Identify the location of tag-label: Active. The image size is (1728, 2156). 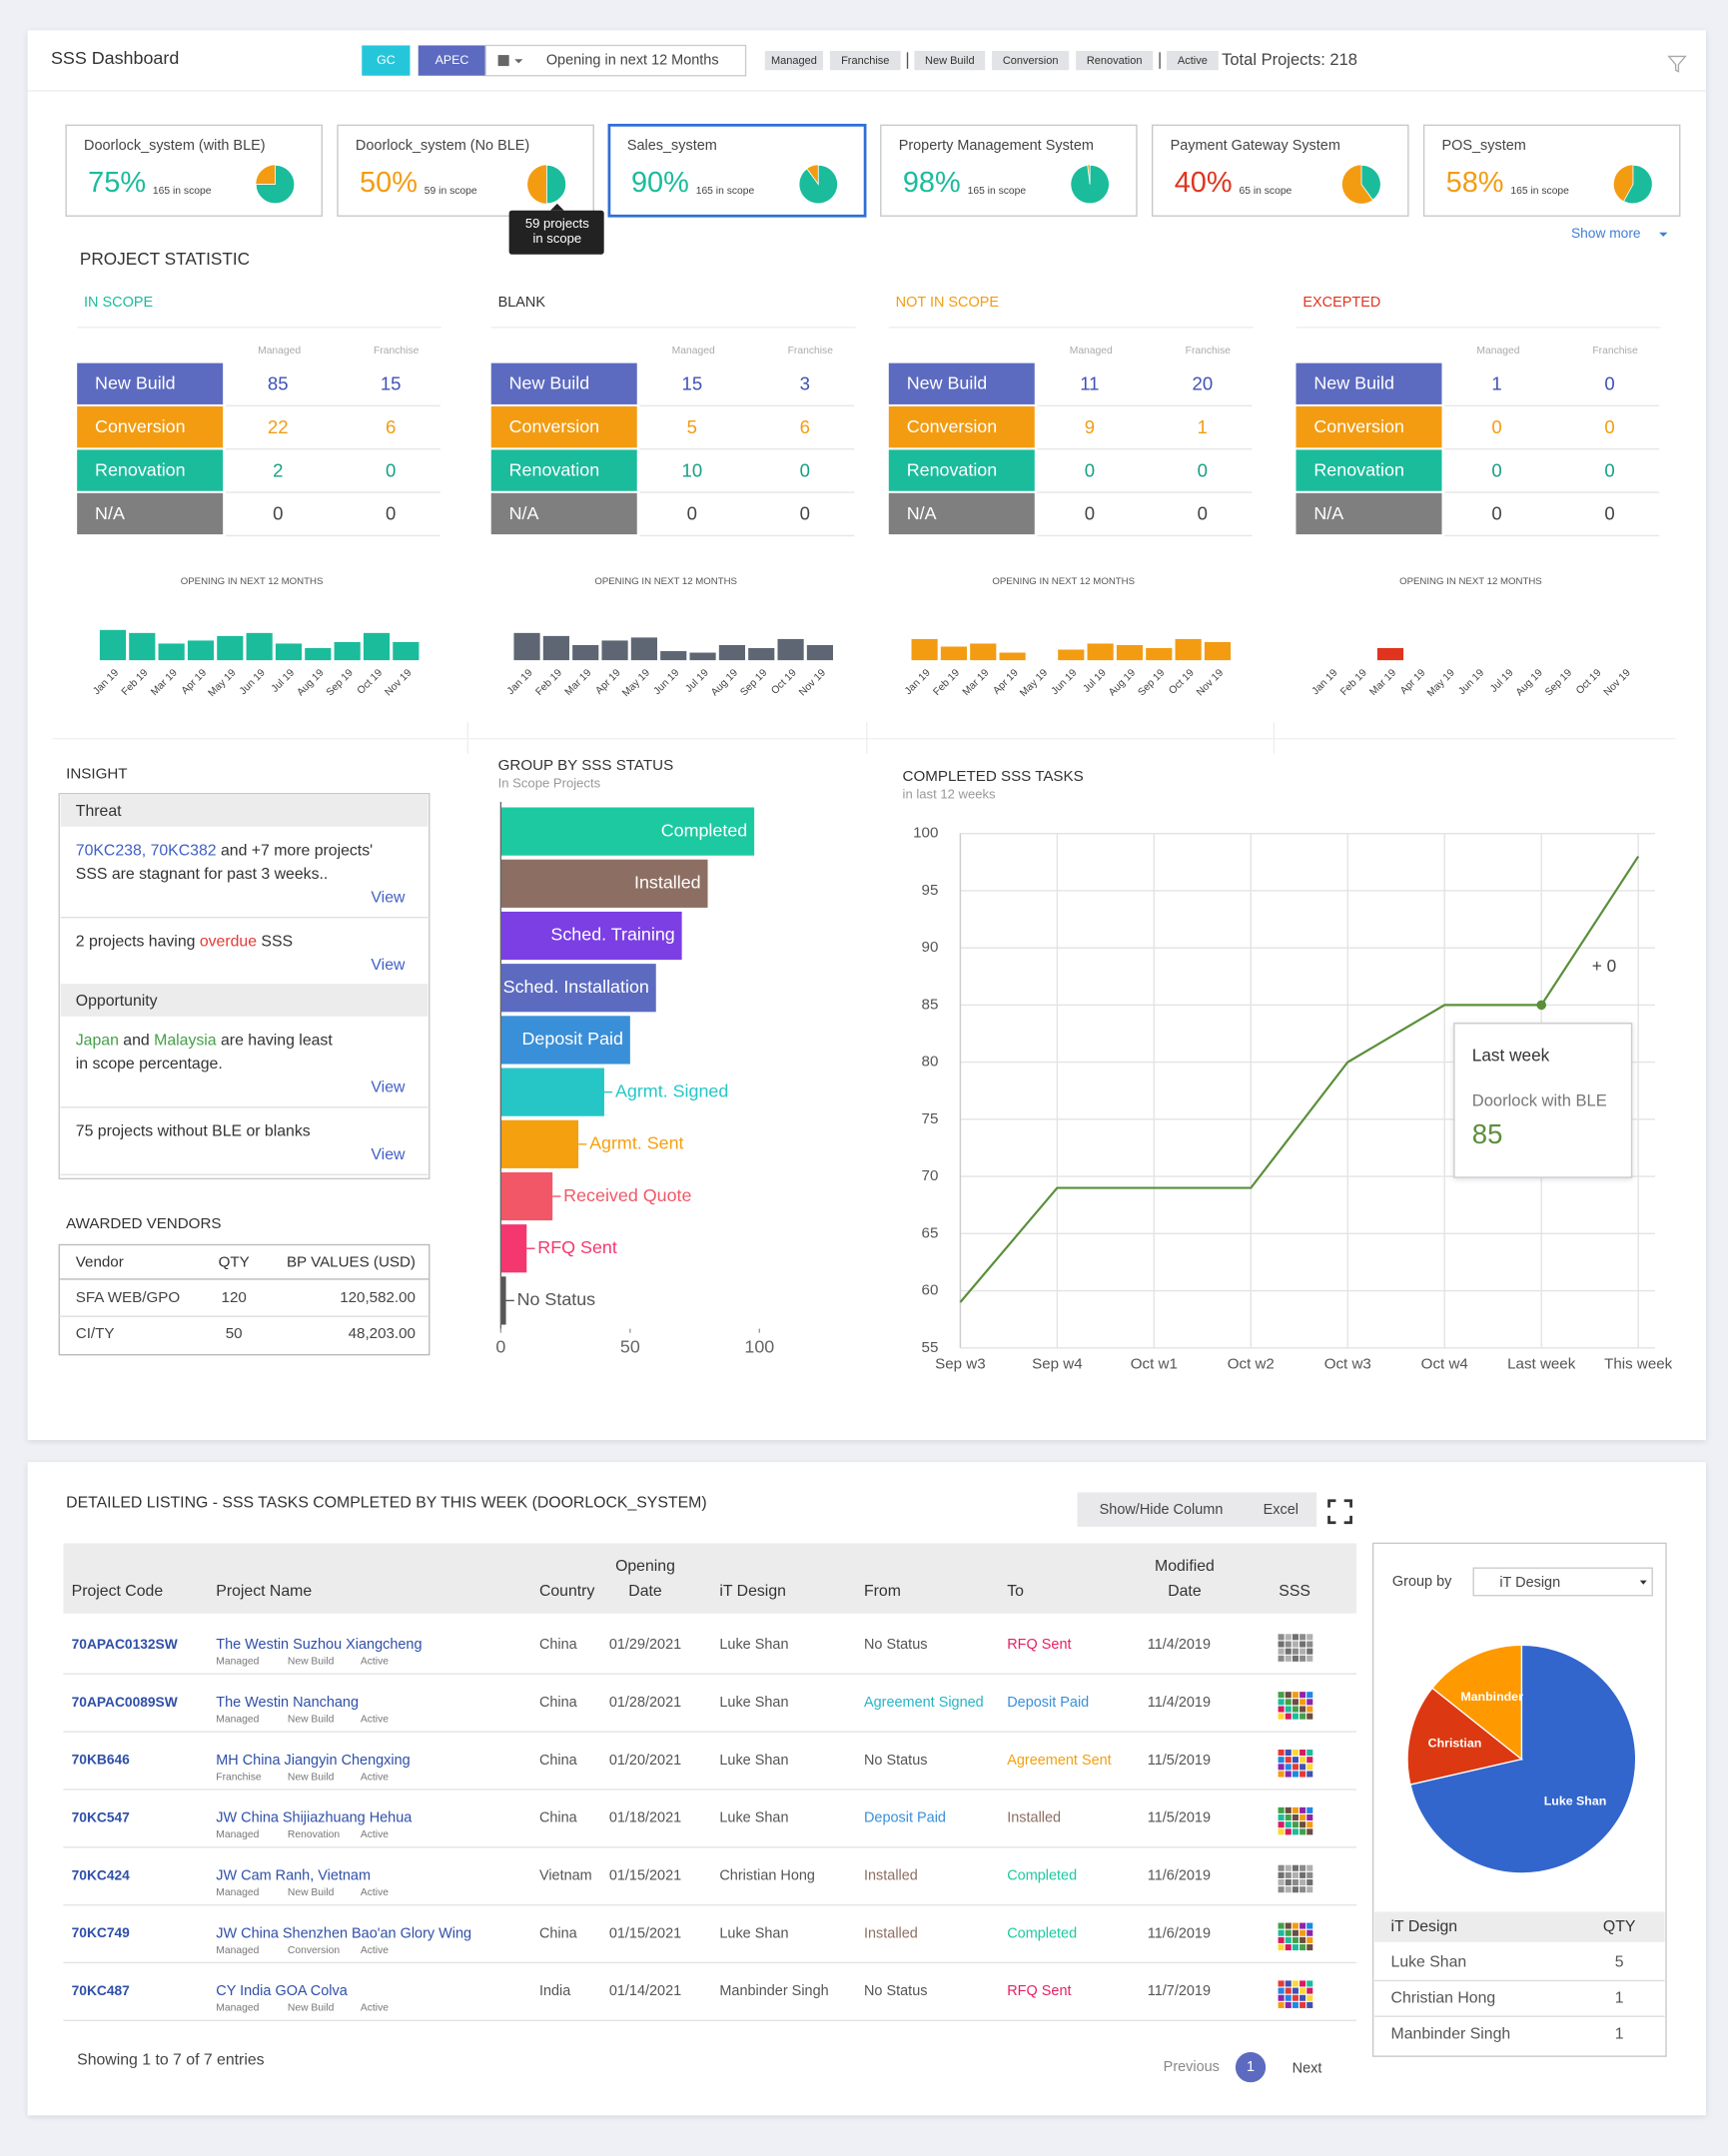
(1193, 61).